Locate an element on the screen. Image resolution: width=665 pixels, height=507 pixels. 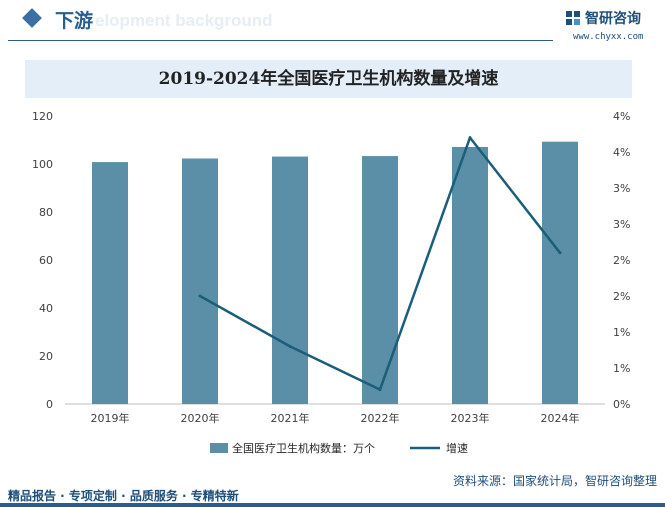
legend-label-line: 增速 is located at coordinates (457, 448).